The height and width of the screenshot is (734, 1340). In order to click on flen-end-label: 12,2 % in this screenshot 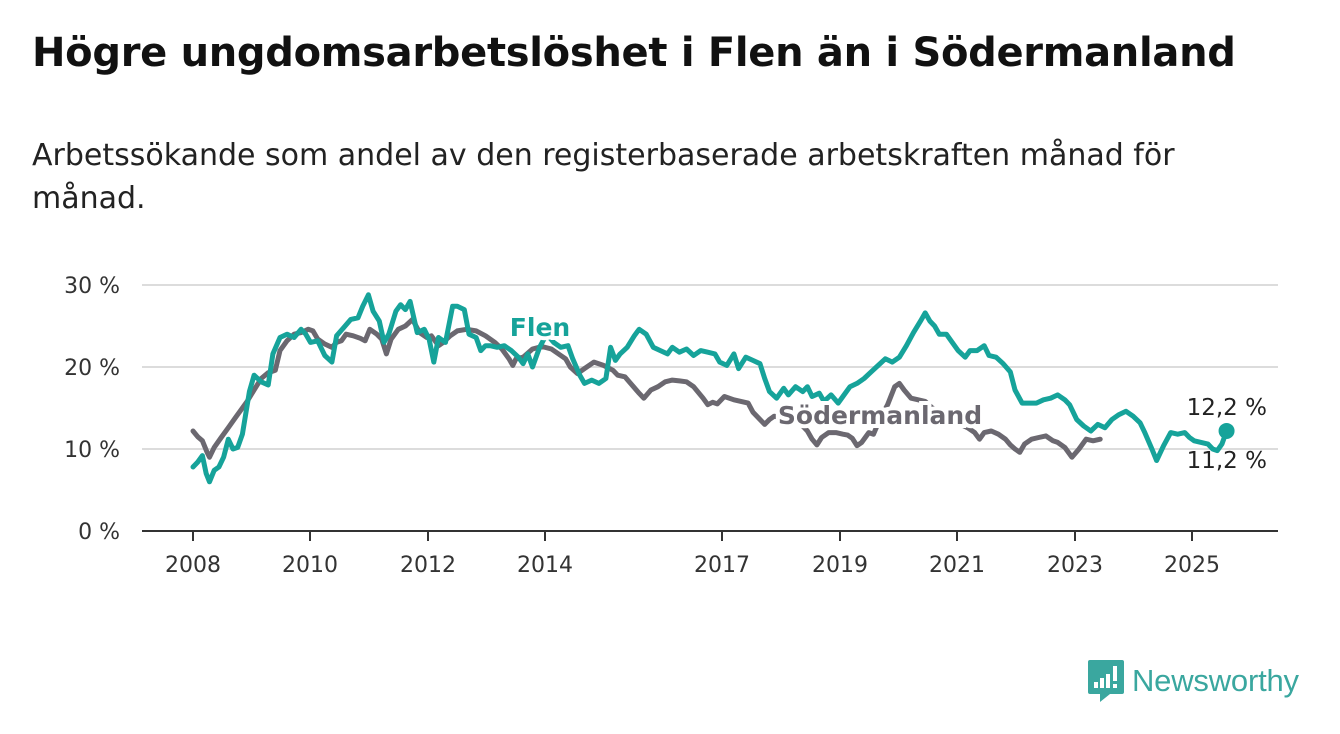, I will do `click(1227, 408)`.